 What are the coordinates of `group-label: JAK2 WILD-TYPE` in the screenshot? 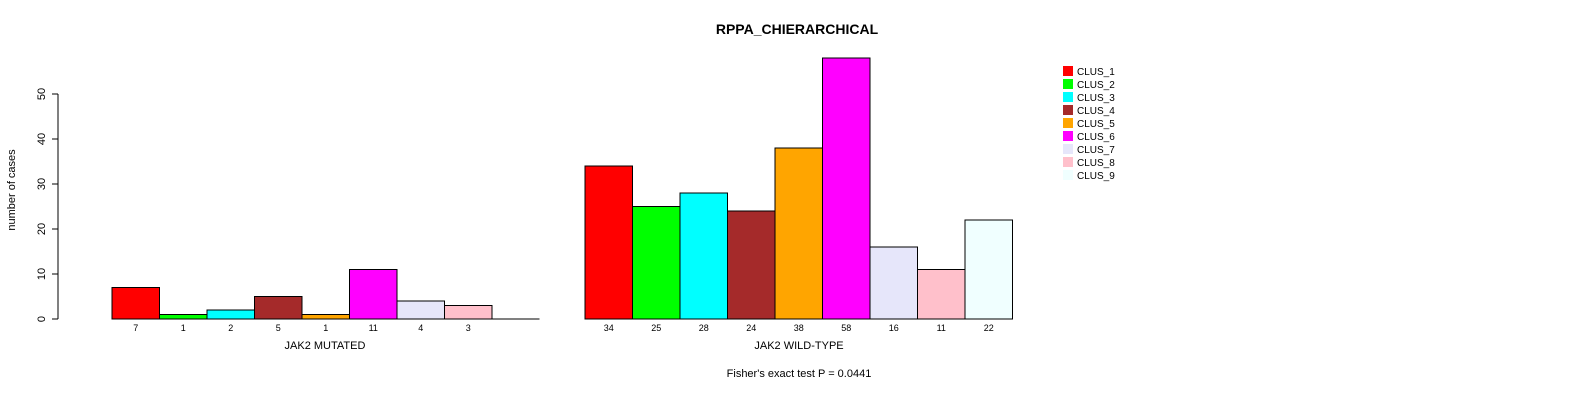 It's located at (798, 346).